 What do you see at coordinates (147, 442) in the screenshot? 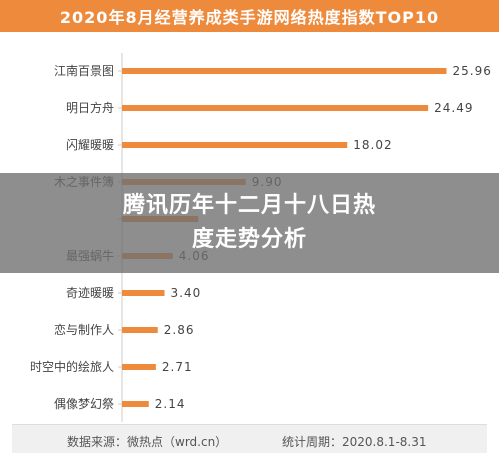
I see `footer-source: 数据来源：微热点（wrd.cn）` at bounding box center [147, 442].